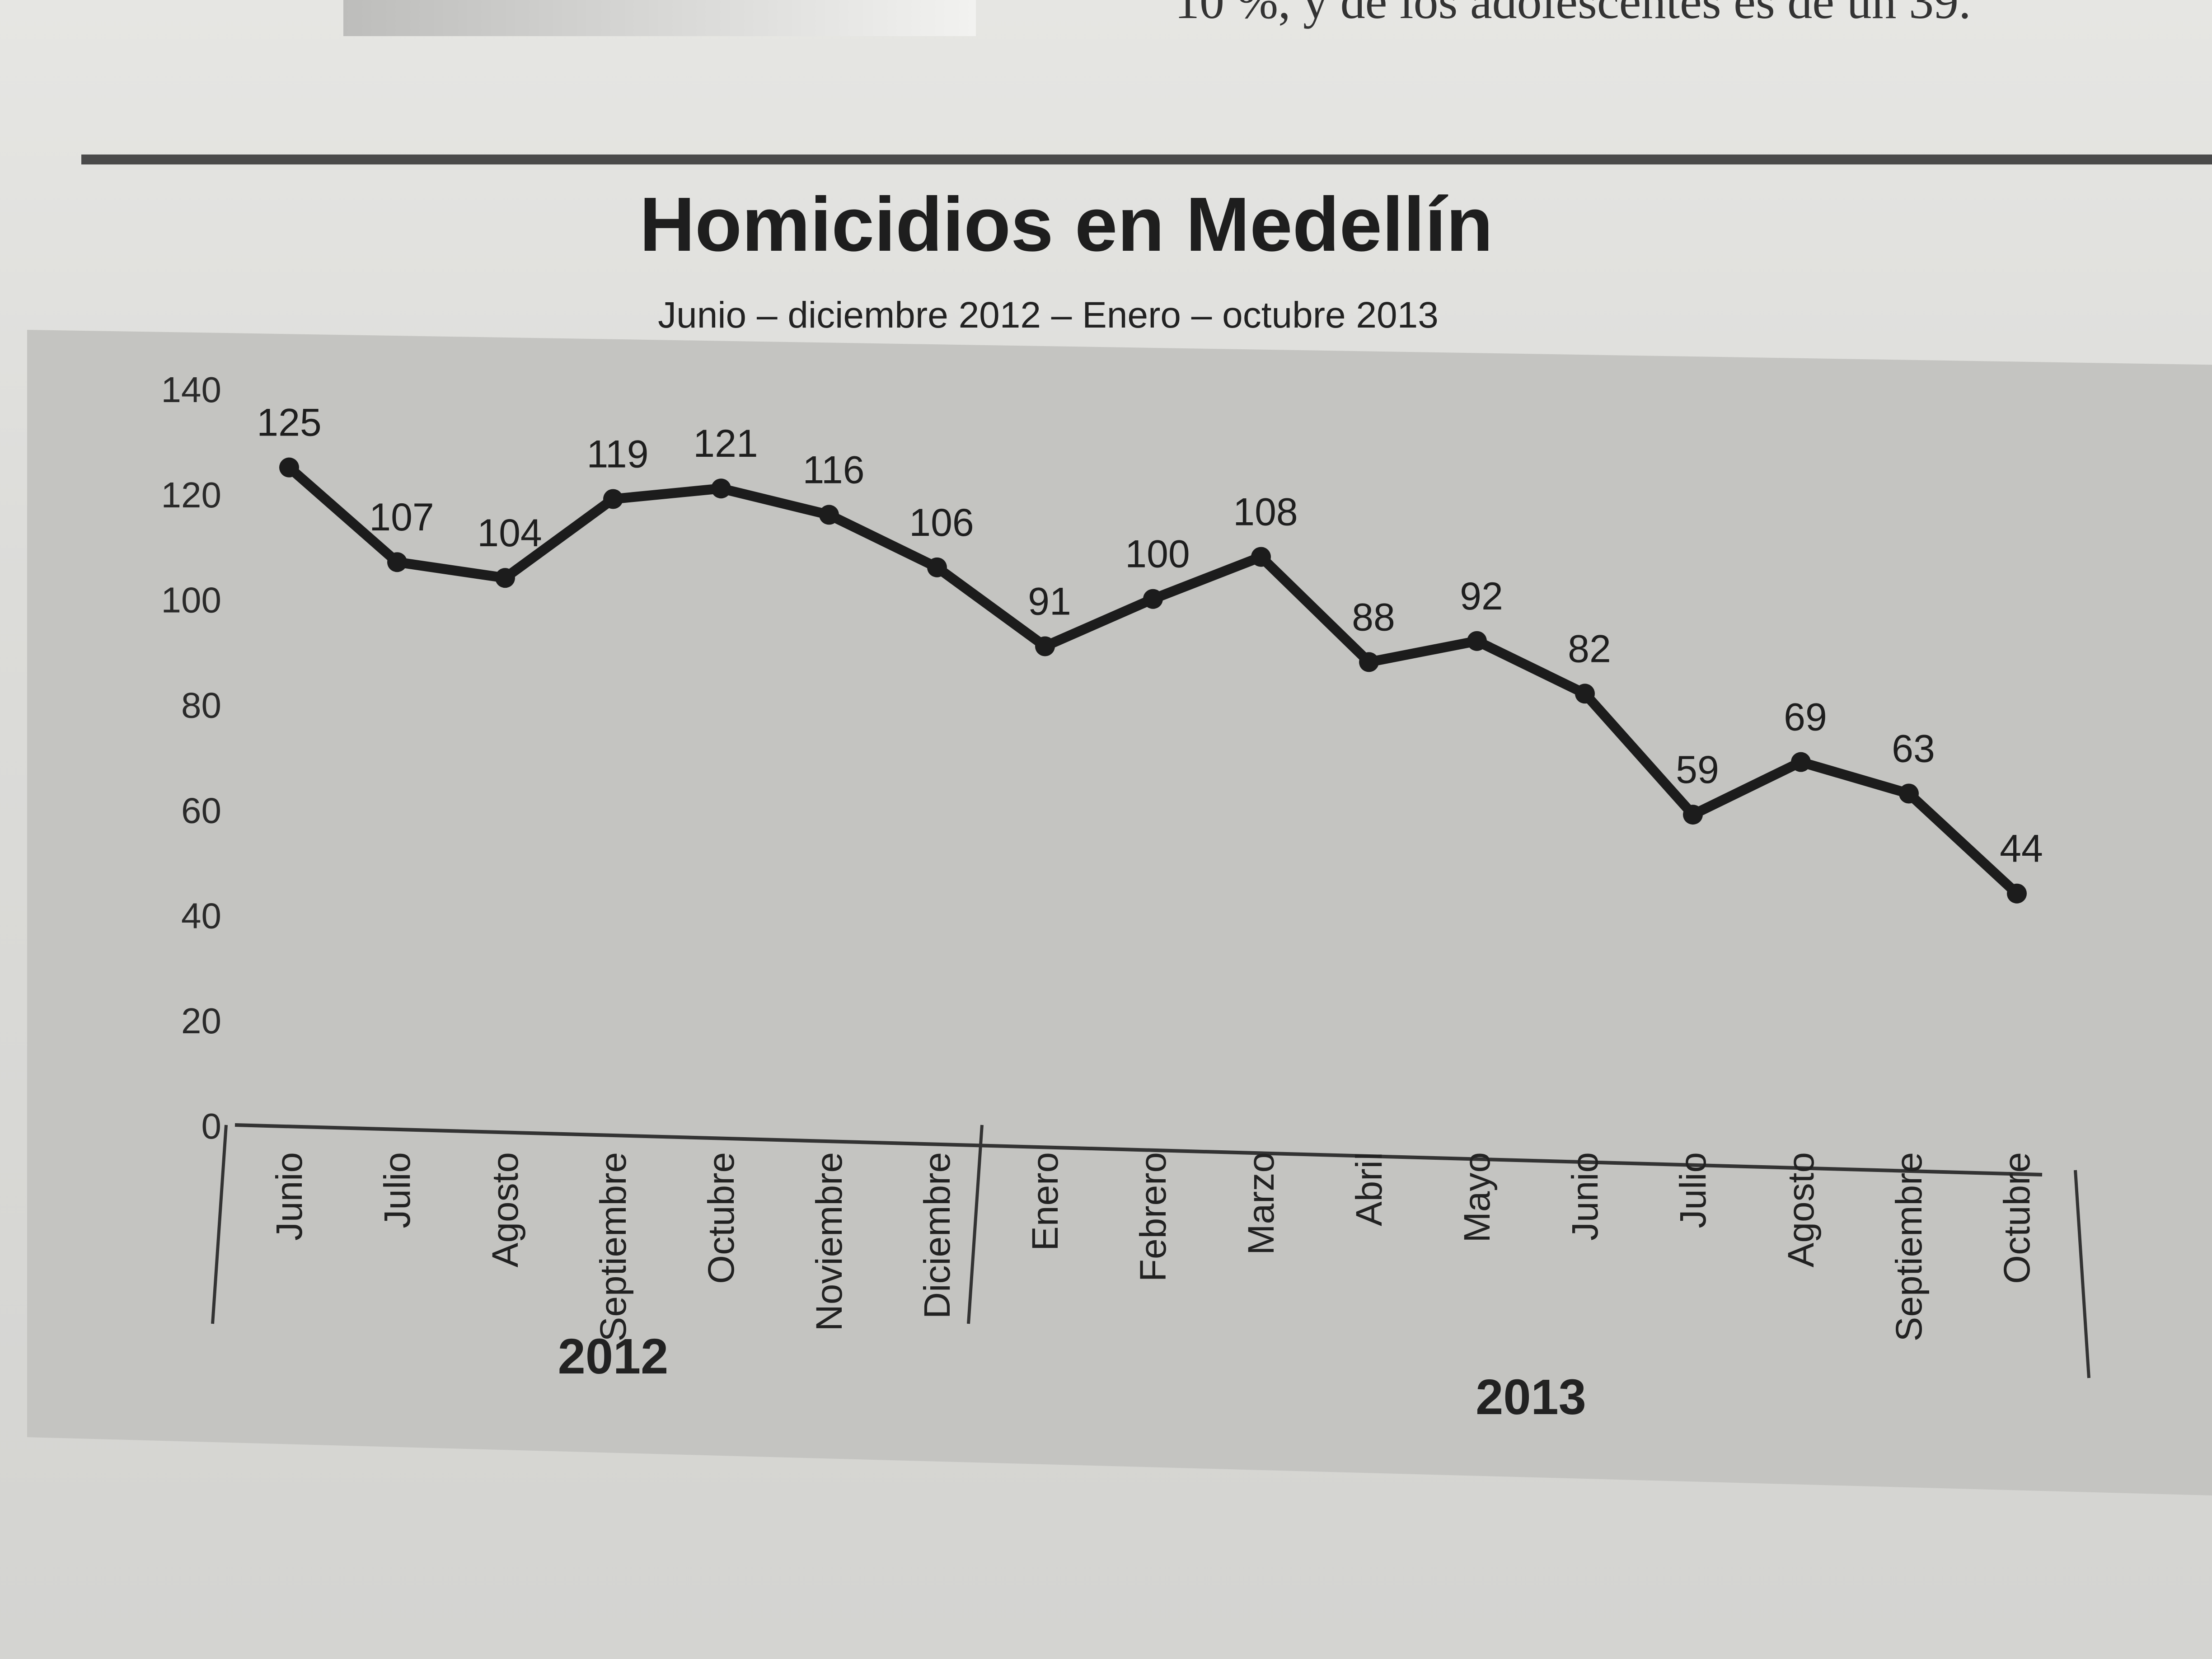 This screenshot has width=2212, height=1659. Describe the element at coordinates (1373, 617) in the screenshot. I see `data-label: 88` at that location.